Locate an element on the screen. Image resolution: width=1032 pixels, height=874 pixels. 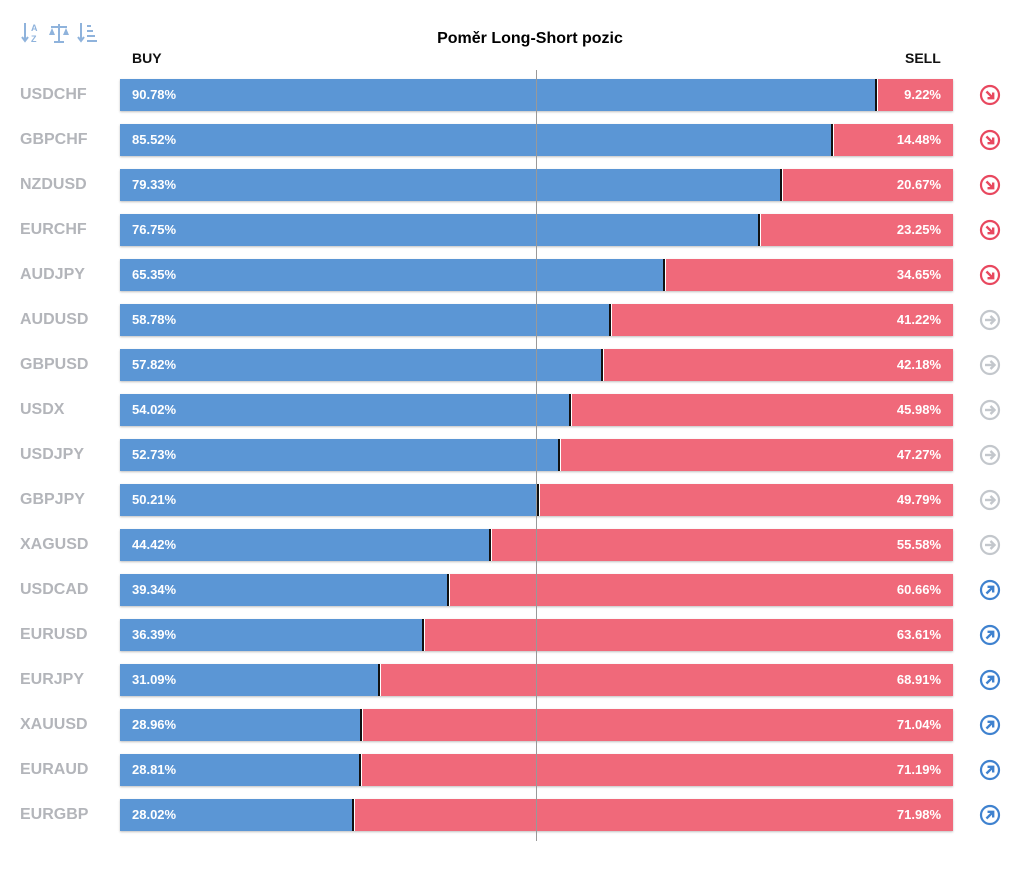
sort-amount-icon is located at coordinates (87, 33).